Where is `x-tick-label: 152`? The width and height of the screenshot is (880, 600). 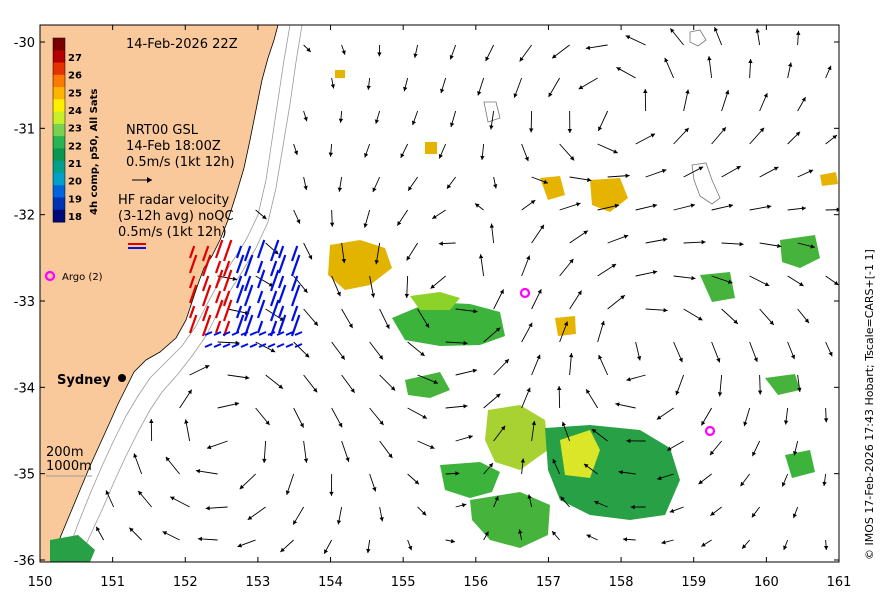
x-tick-label: 152 is located at coordinates (185, 582).